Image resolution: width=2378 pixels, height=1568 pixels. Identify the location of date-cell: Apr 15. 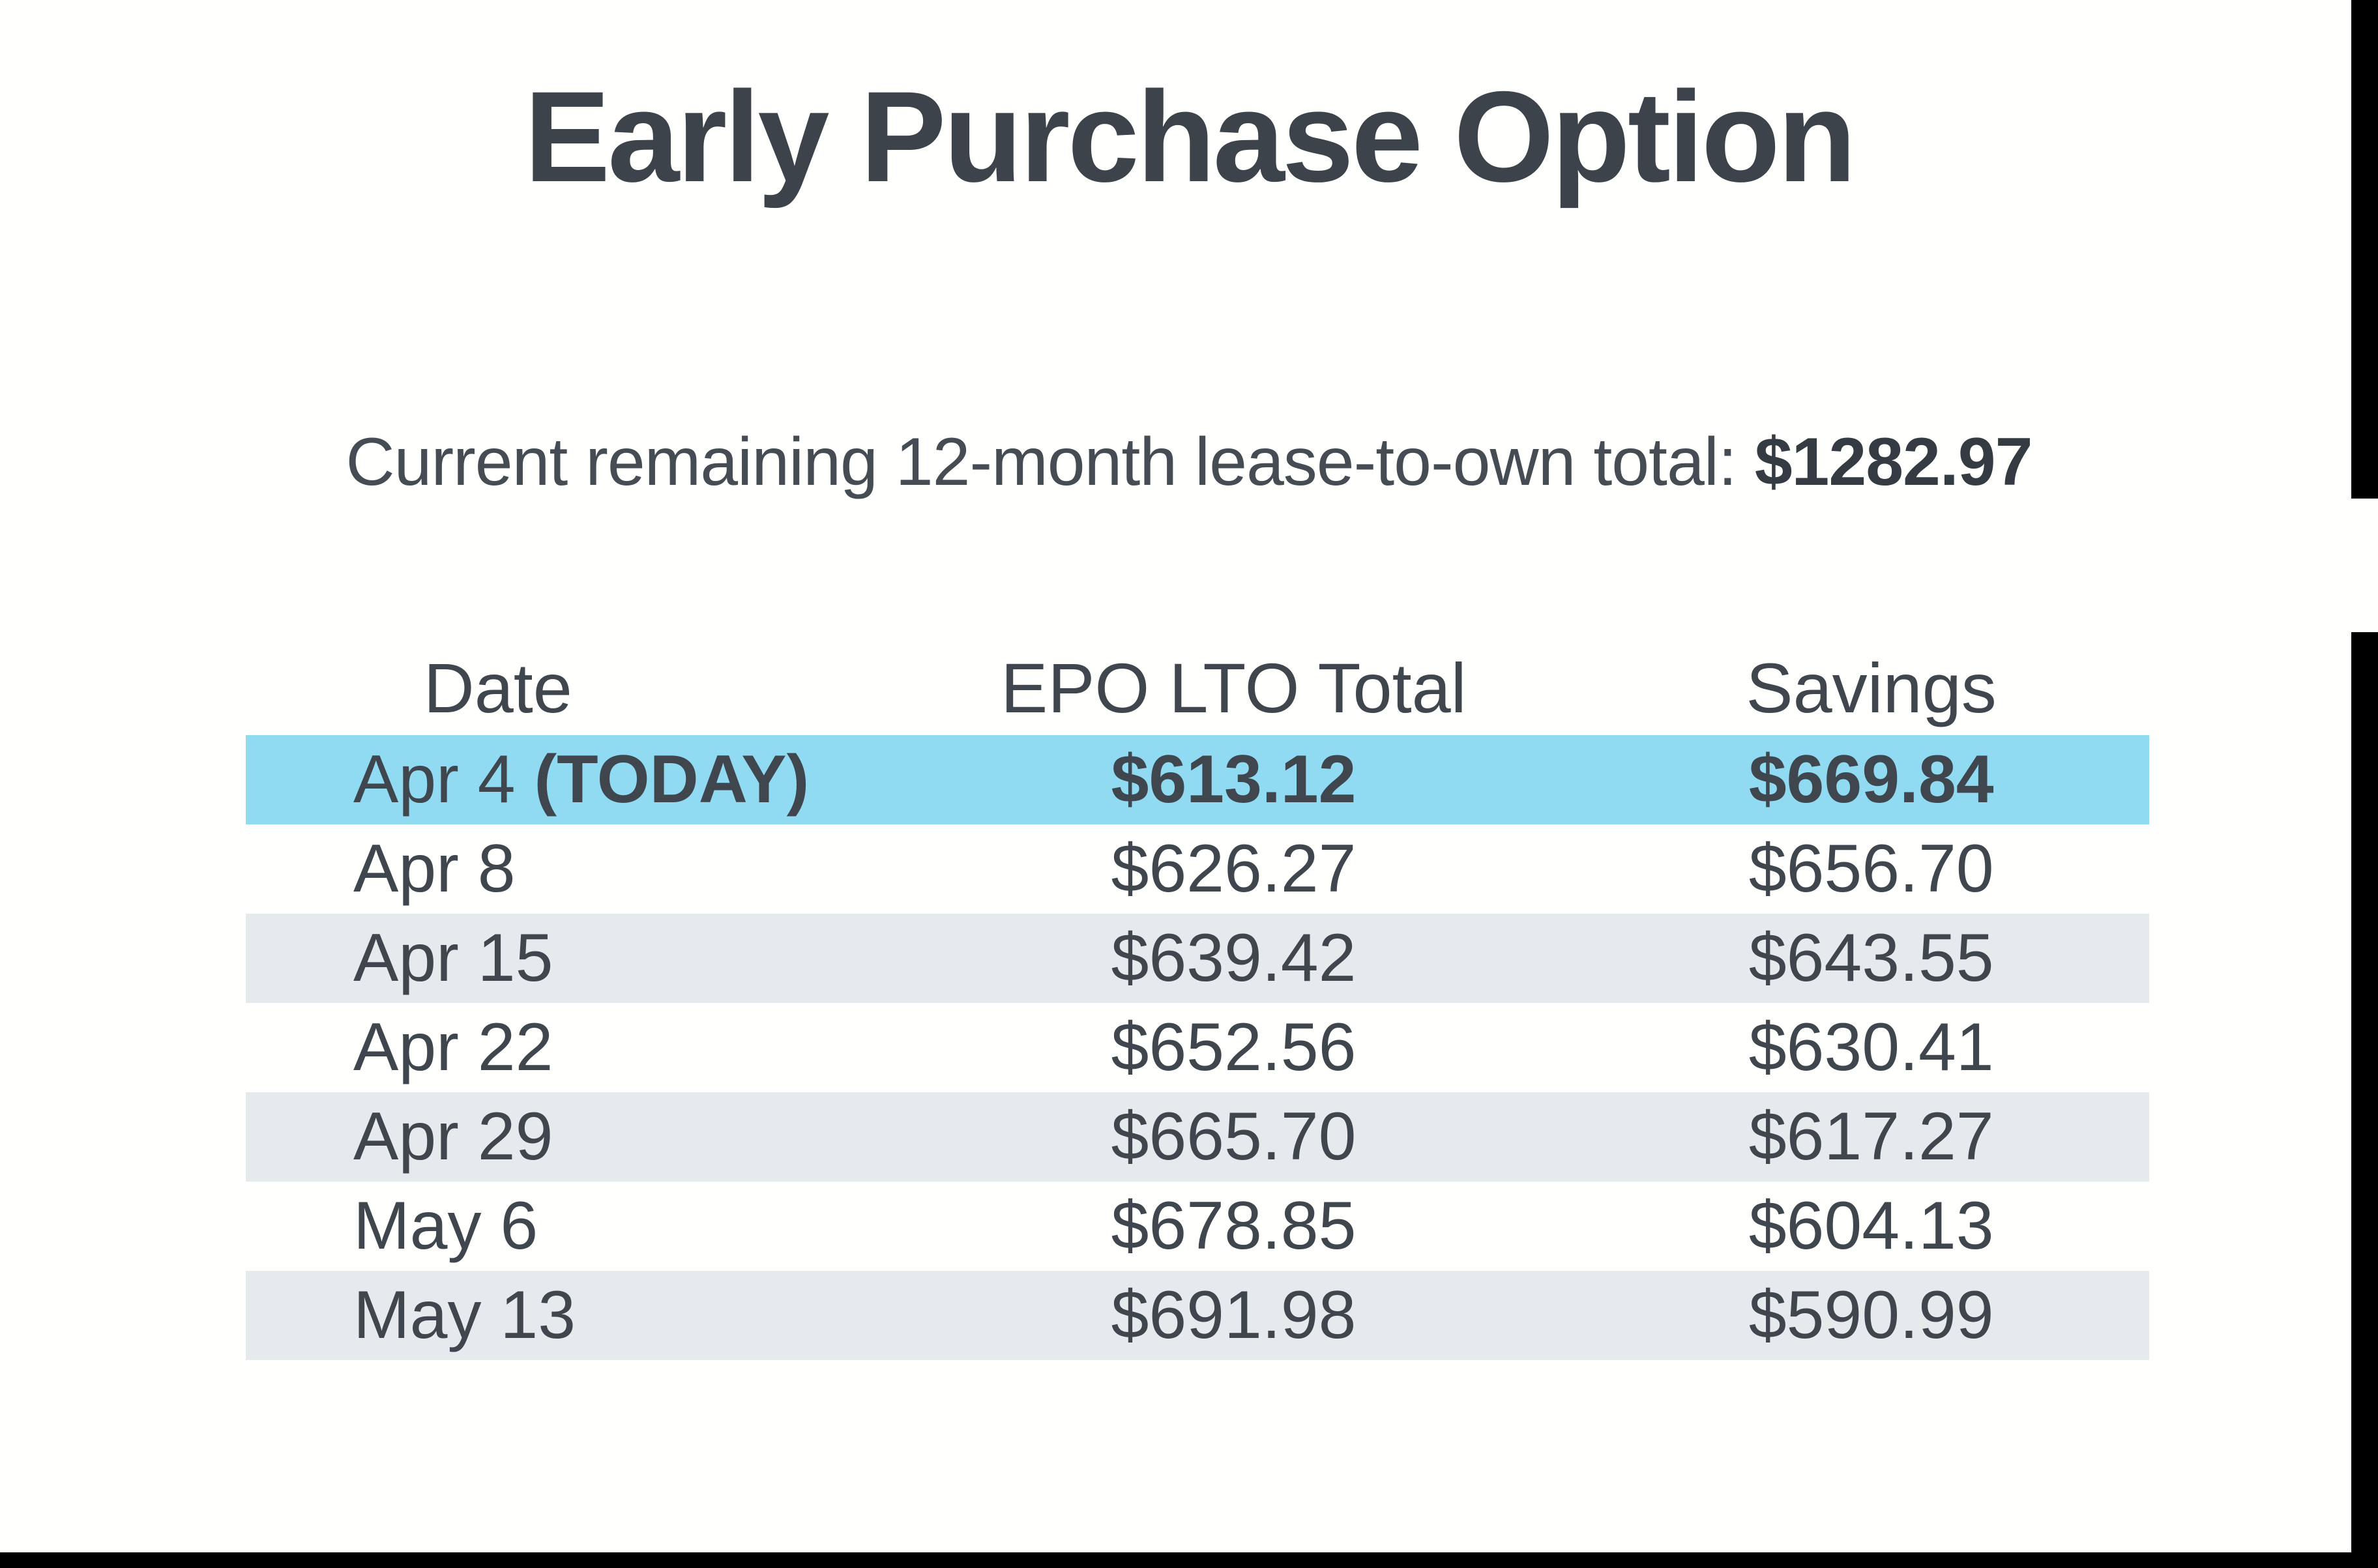
(453, 958).